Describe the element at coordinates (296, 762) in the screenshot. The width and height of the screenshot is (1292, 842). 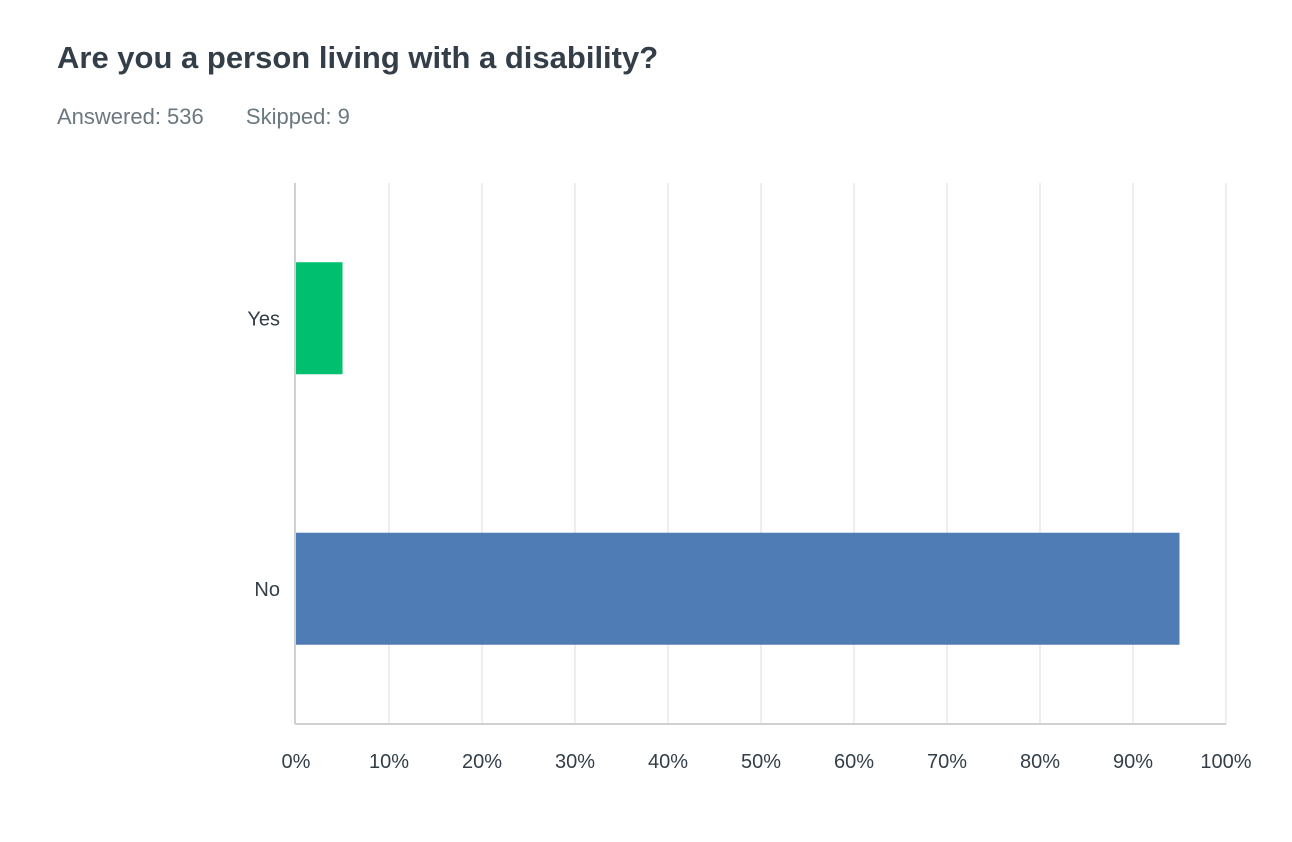
I see `x-tick-label: 0%` at that location.